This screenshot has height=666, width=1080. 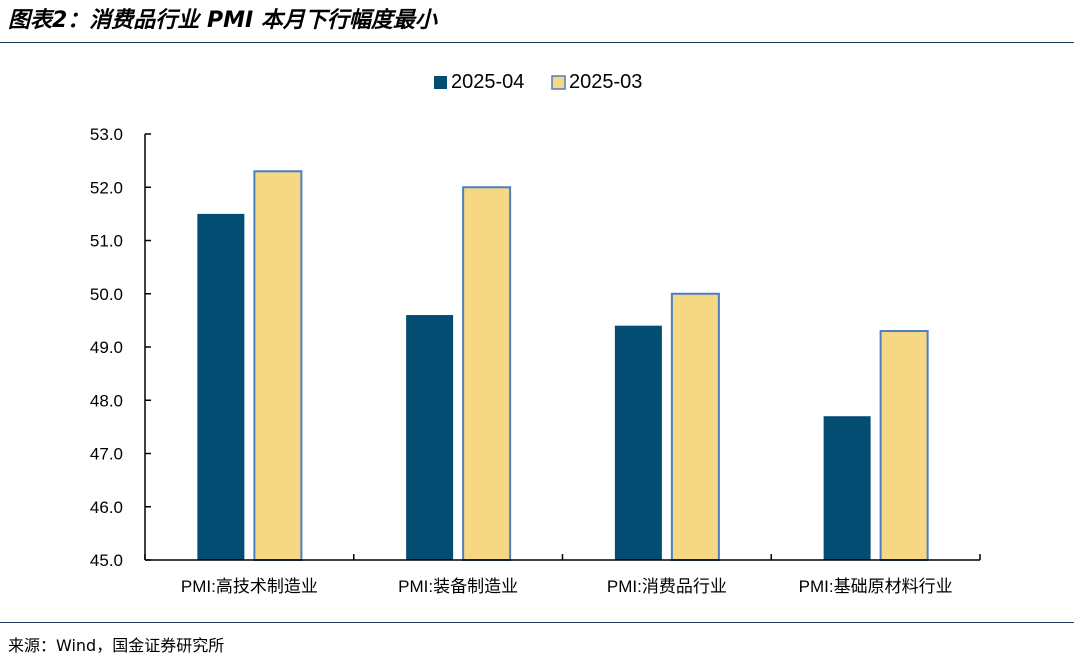 I want to click on y-tick-label: 45.0, so click(x=106, y=560).